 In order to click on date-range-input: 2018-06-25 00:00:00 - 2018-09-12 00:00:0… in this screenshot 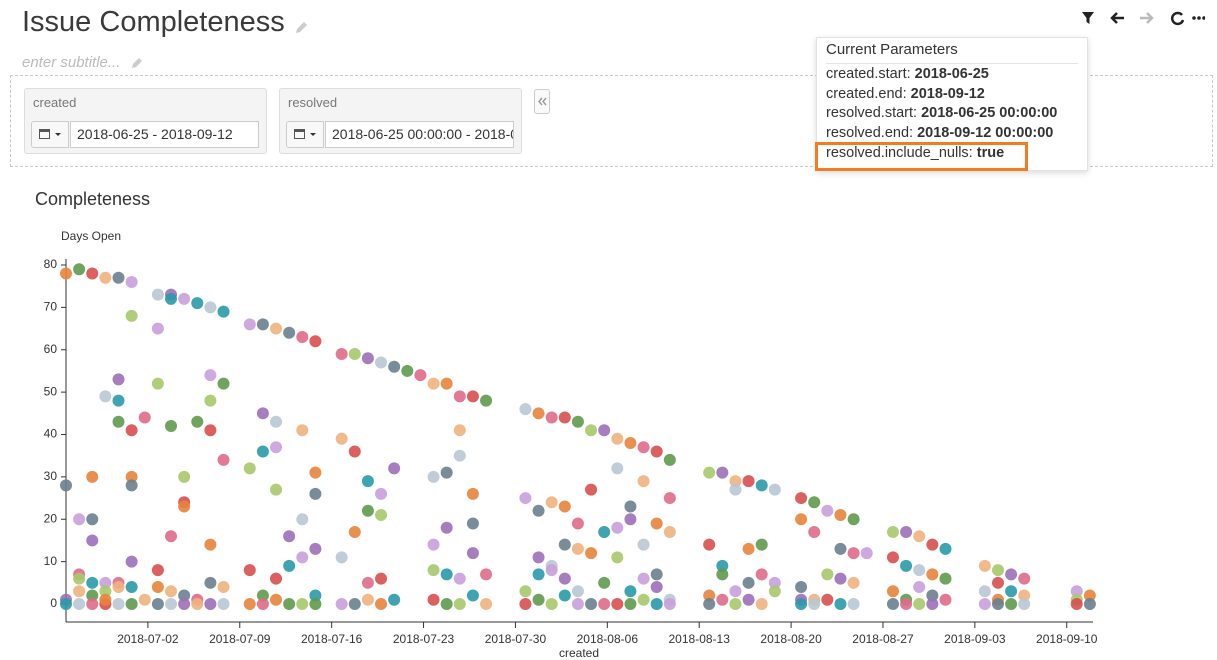, I will do `click(419, 134)`.